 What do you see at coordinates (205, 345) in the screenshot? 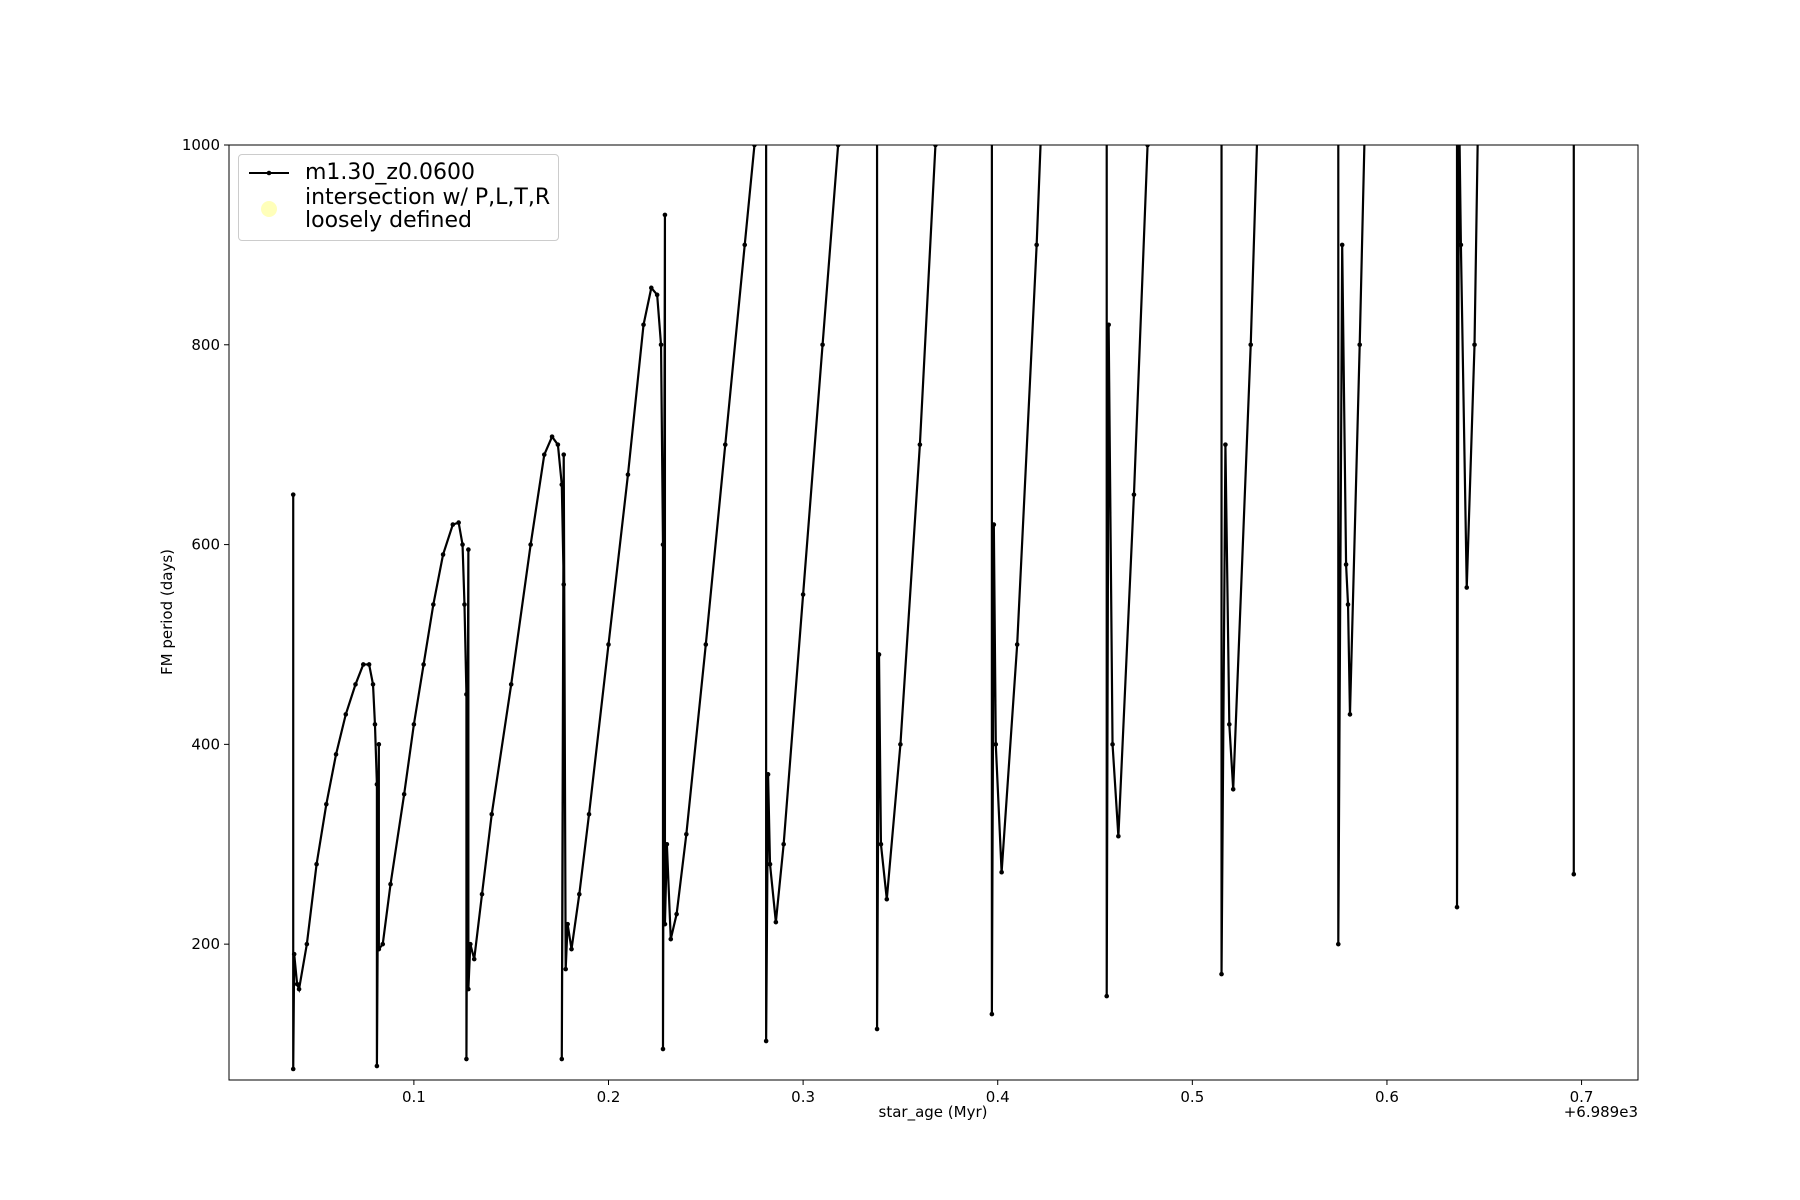
I see `y-tick-label: 800` at bounding box center [205, 345].